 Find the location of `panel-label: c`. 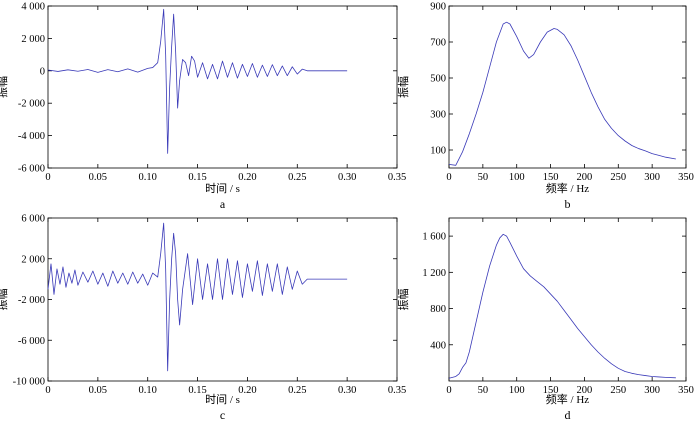

panel-label: c is located at coordinates (222, 415).